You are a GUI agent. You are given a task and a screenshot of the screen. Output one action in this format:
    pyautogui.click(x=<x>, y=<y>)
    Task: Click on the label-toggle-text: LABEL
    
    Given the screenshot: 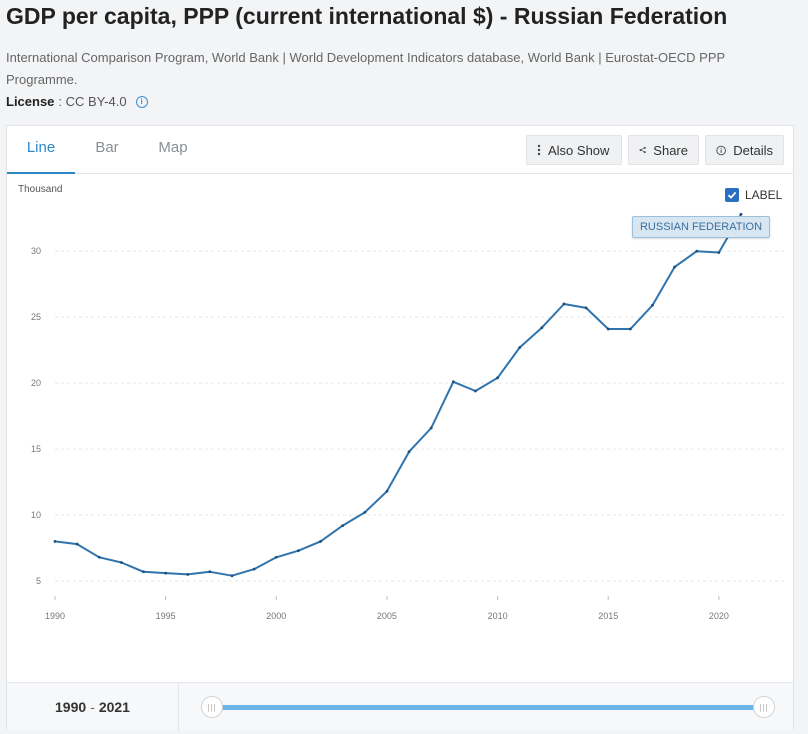 What is the action you would take?
    pyautogui.click(x=764, y=195)
    